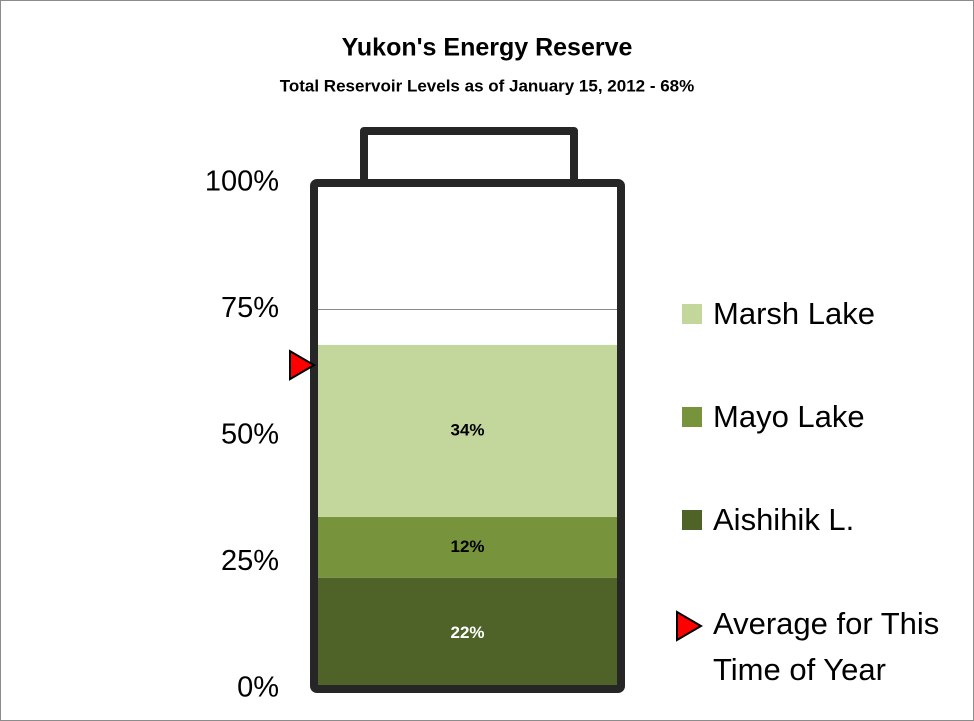  What do you see at coordinates (789, 416) in the screenshot?
I see `legend-label: Mayo Lake` at bounding box center [789, 416].